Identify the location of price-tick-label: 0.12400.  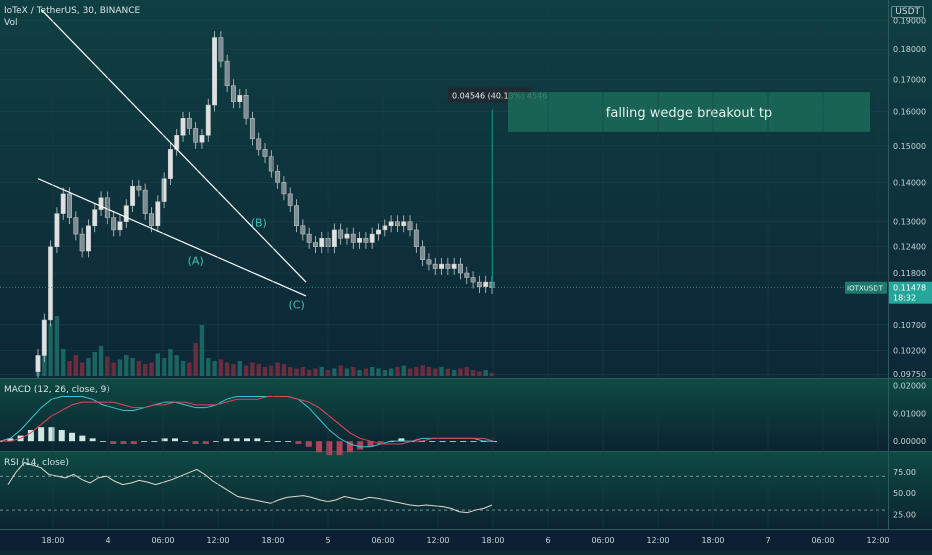
(909, 247).